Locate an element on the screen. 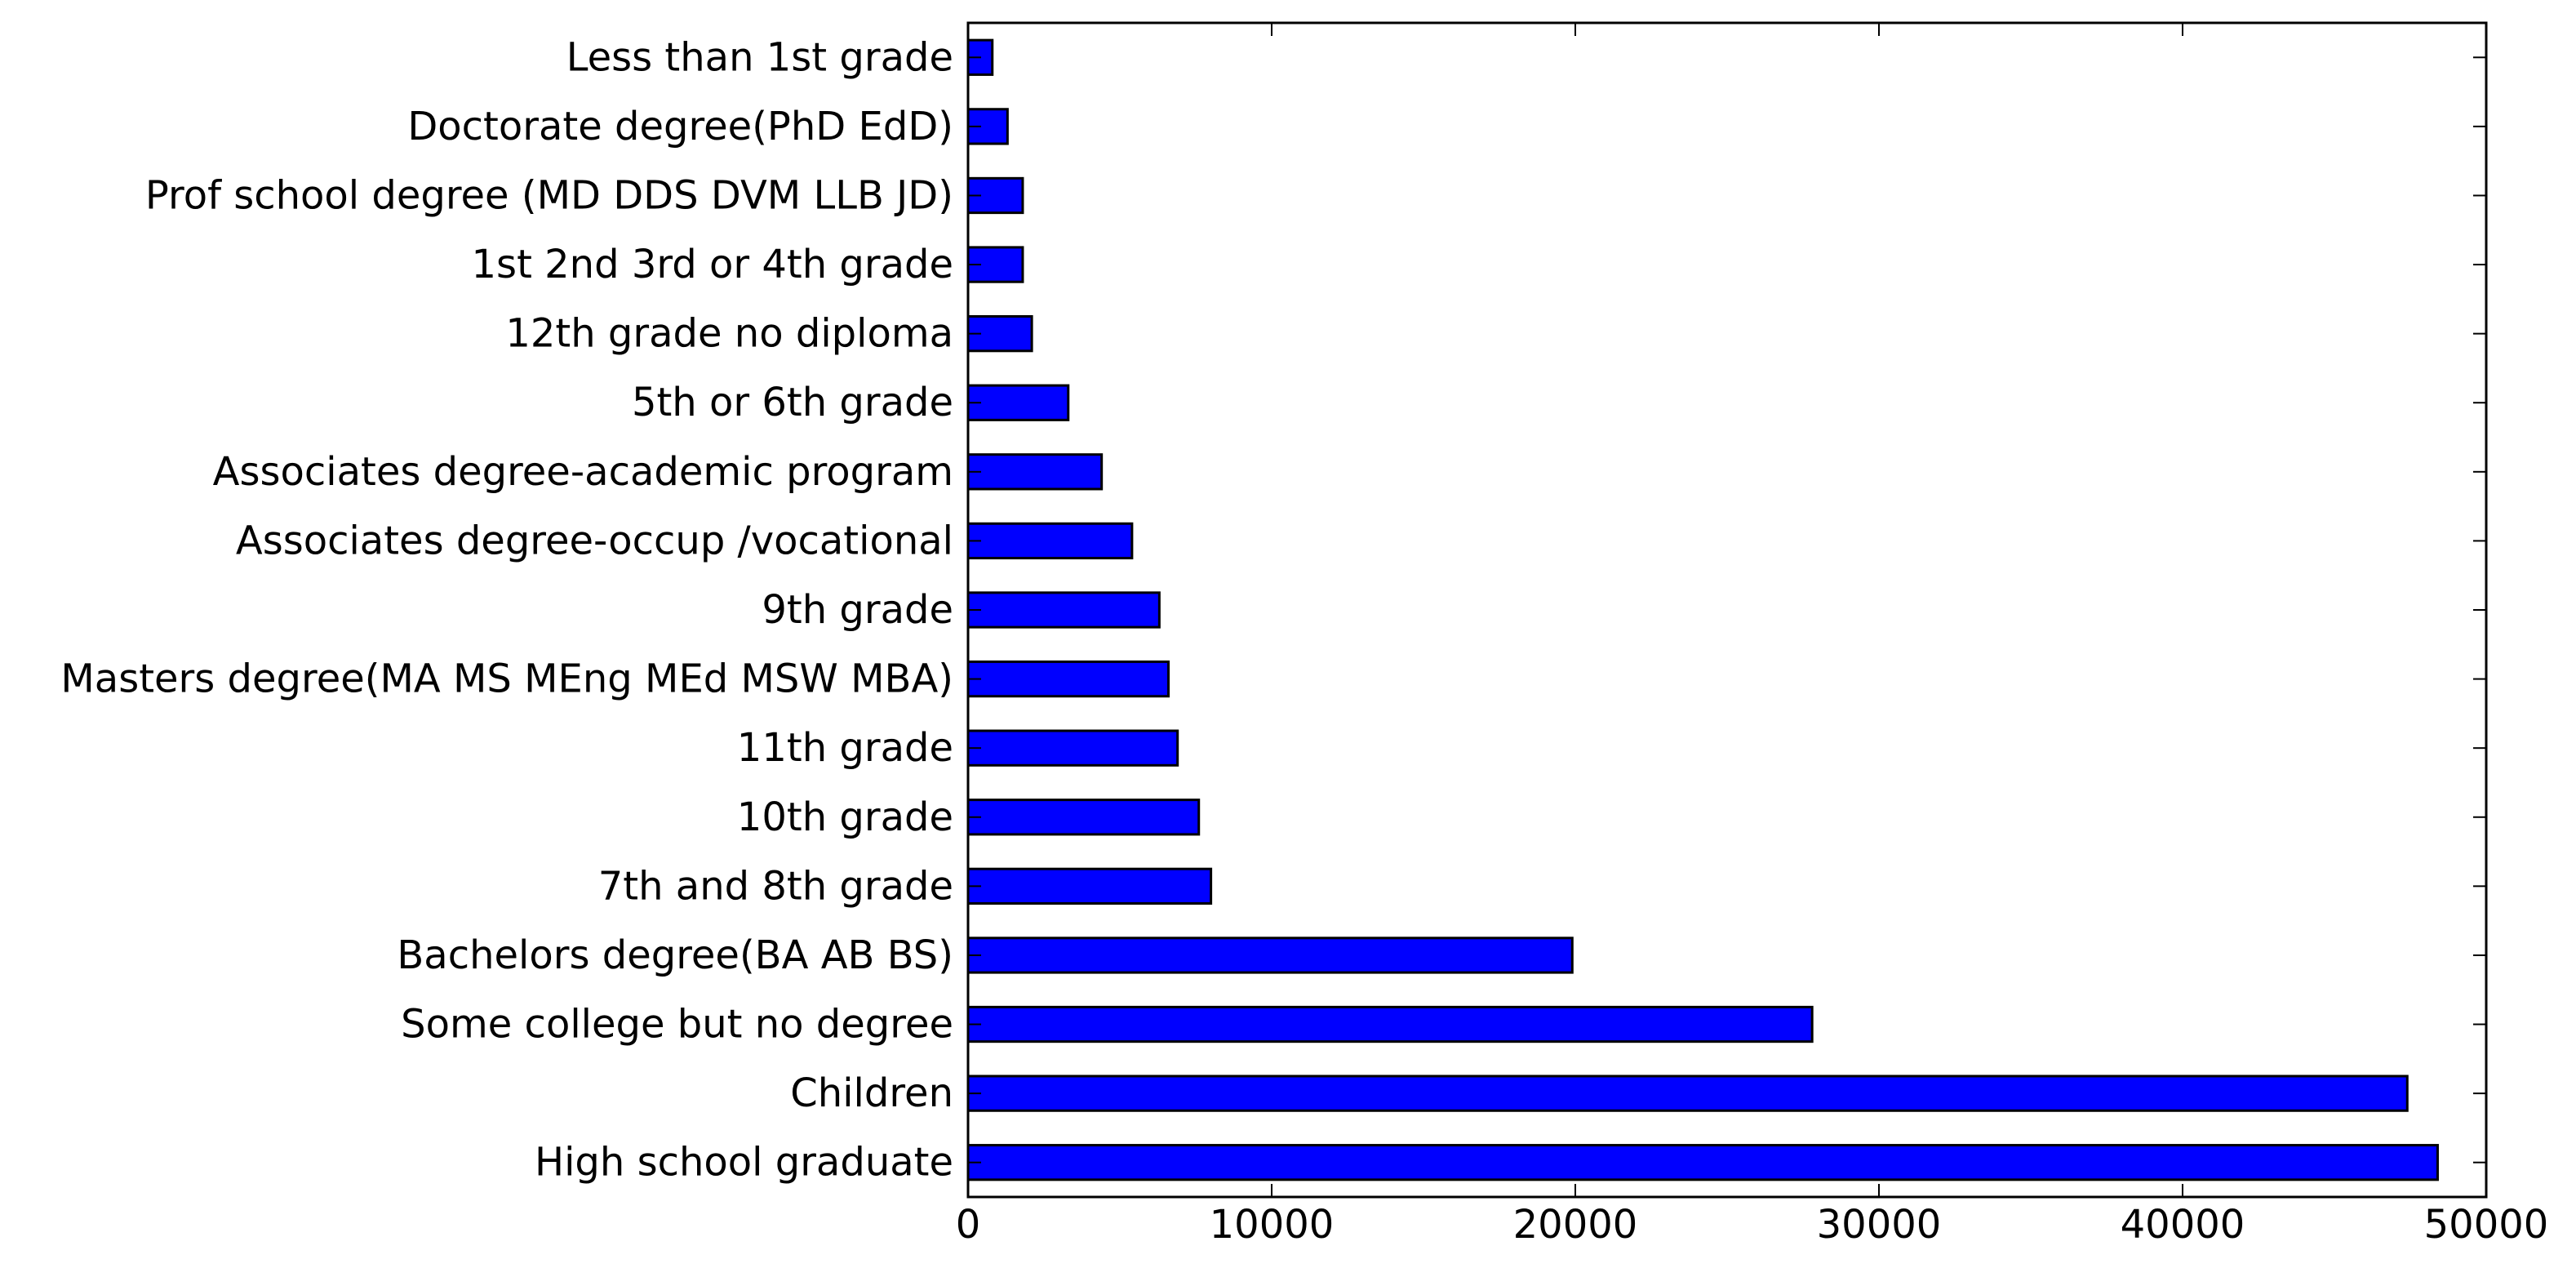  category-label: Less than 1st grade is located at coordinates (759, 57).